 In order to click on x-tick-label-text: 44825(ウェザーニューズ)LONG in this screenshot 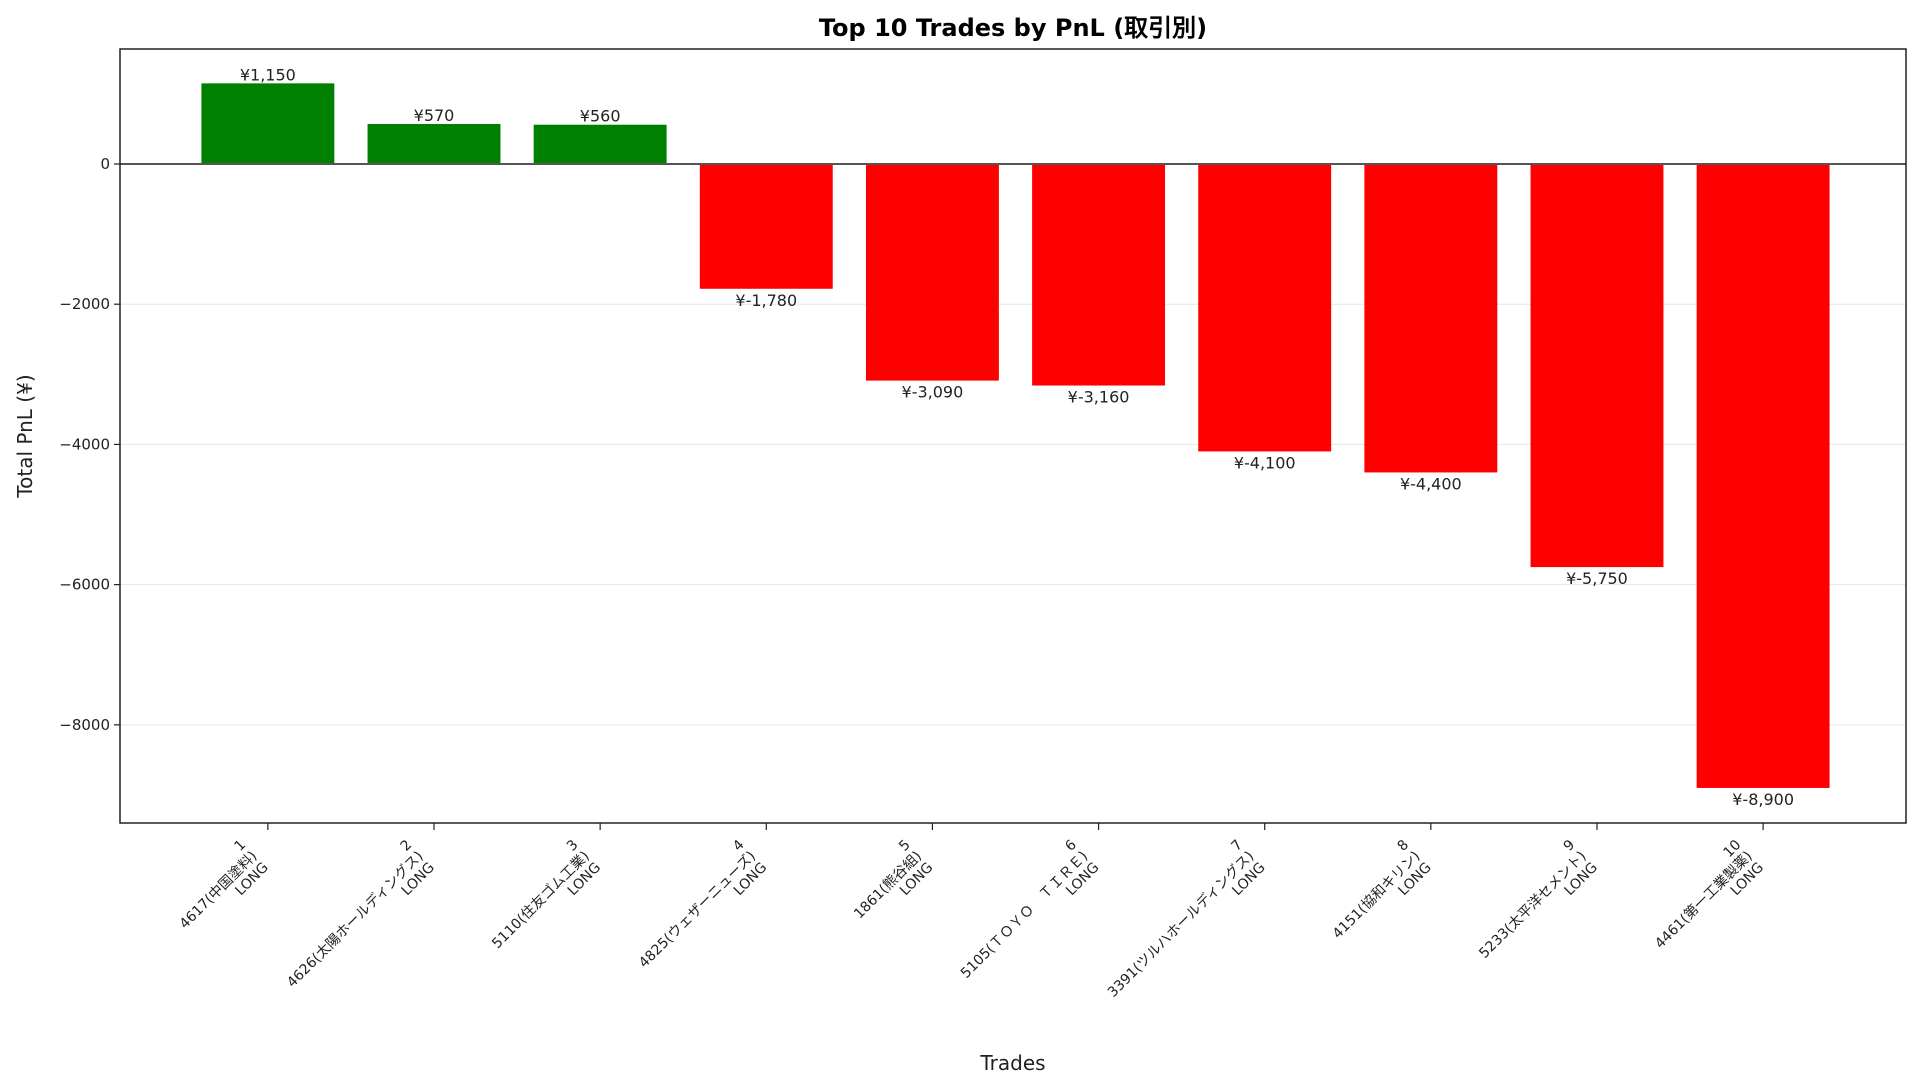, I will do `click(698, 910)`.